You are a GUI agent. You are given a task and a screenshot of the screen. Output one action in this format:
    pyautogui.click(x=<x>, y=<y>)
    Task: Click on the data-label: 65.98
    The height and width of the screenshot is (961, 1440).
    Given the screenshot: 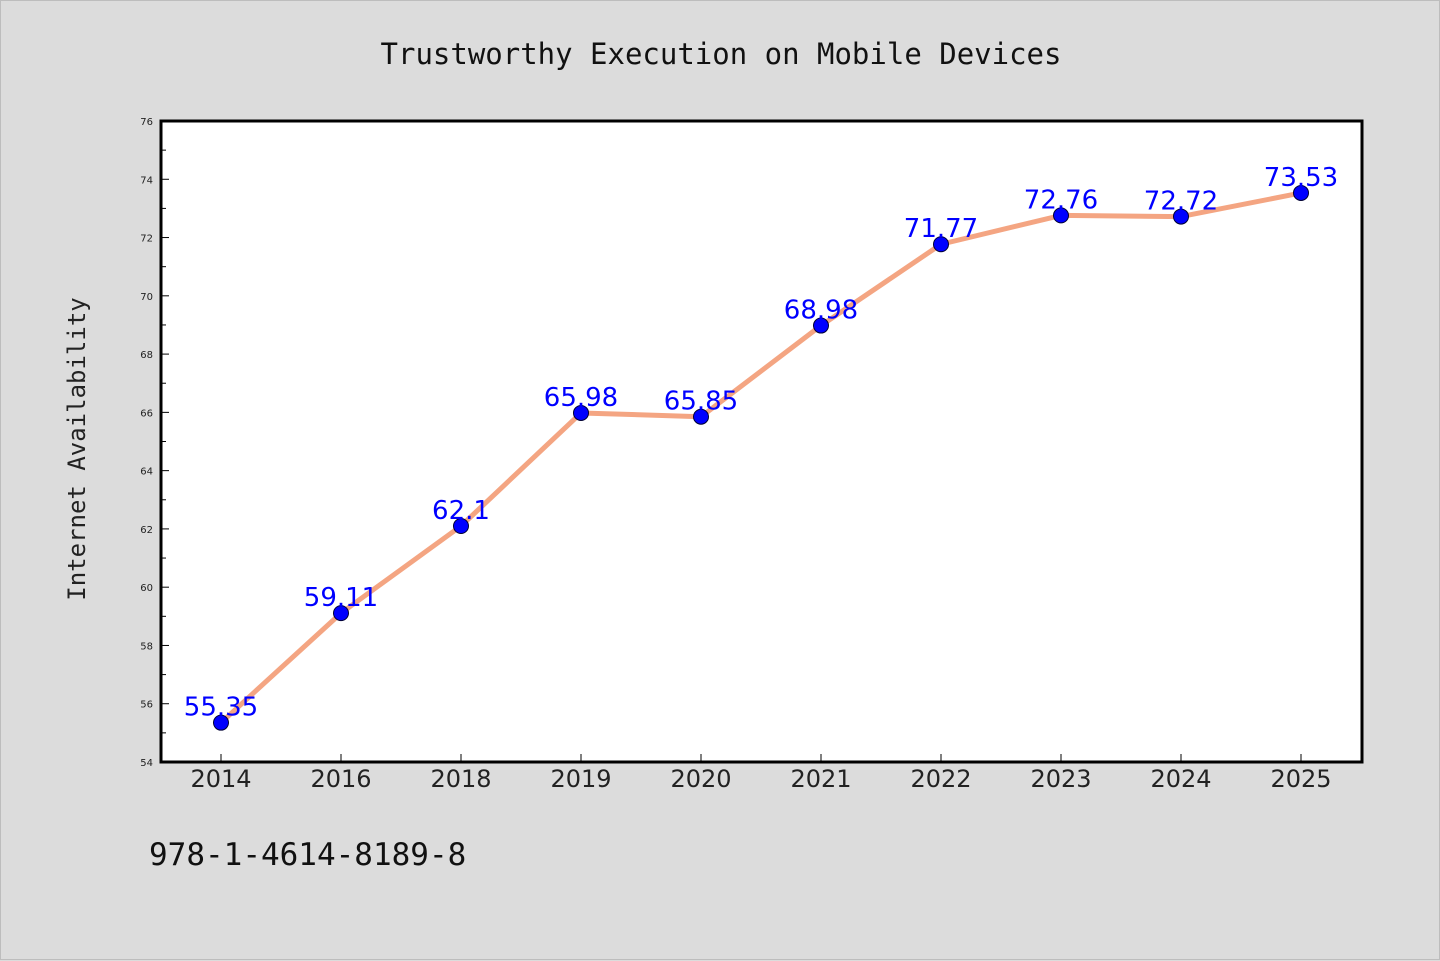 What is the action you would take?
    pyautogui.click(x=581, y=398)
    